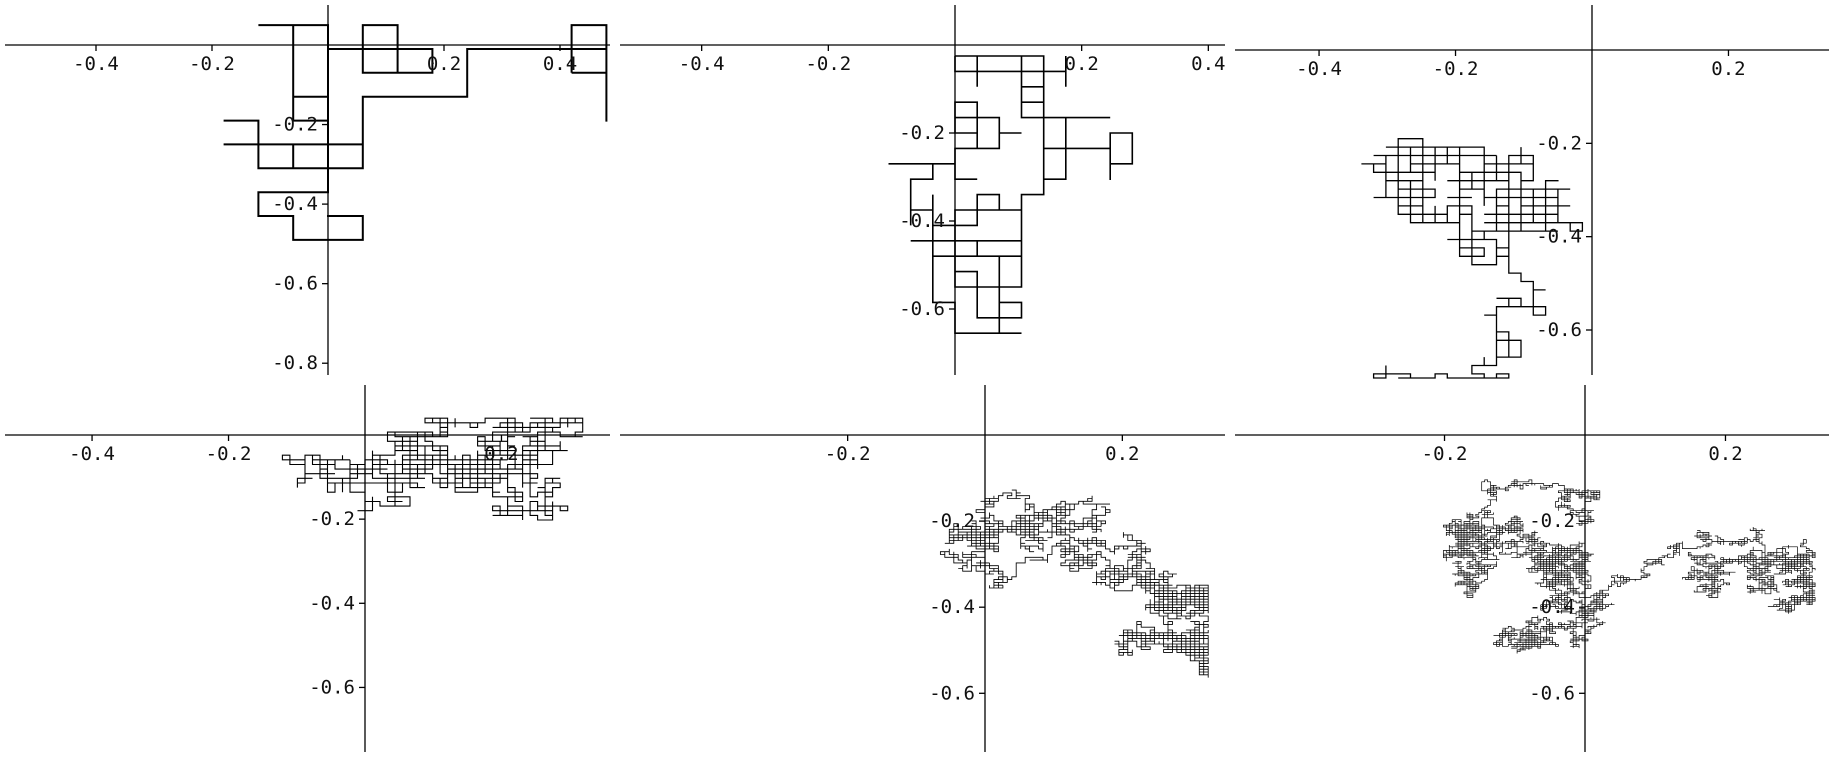 This screenshot has width=1834, height=757. I want to click on x-tick-label-bottom-left-0: -0.4, so click(92, 454).